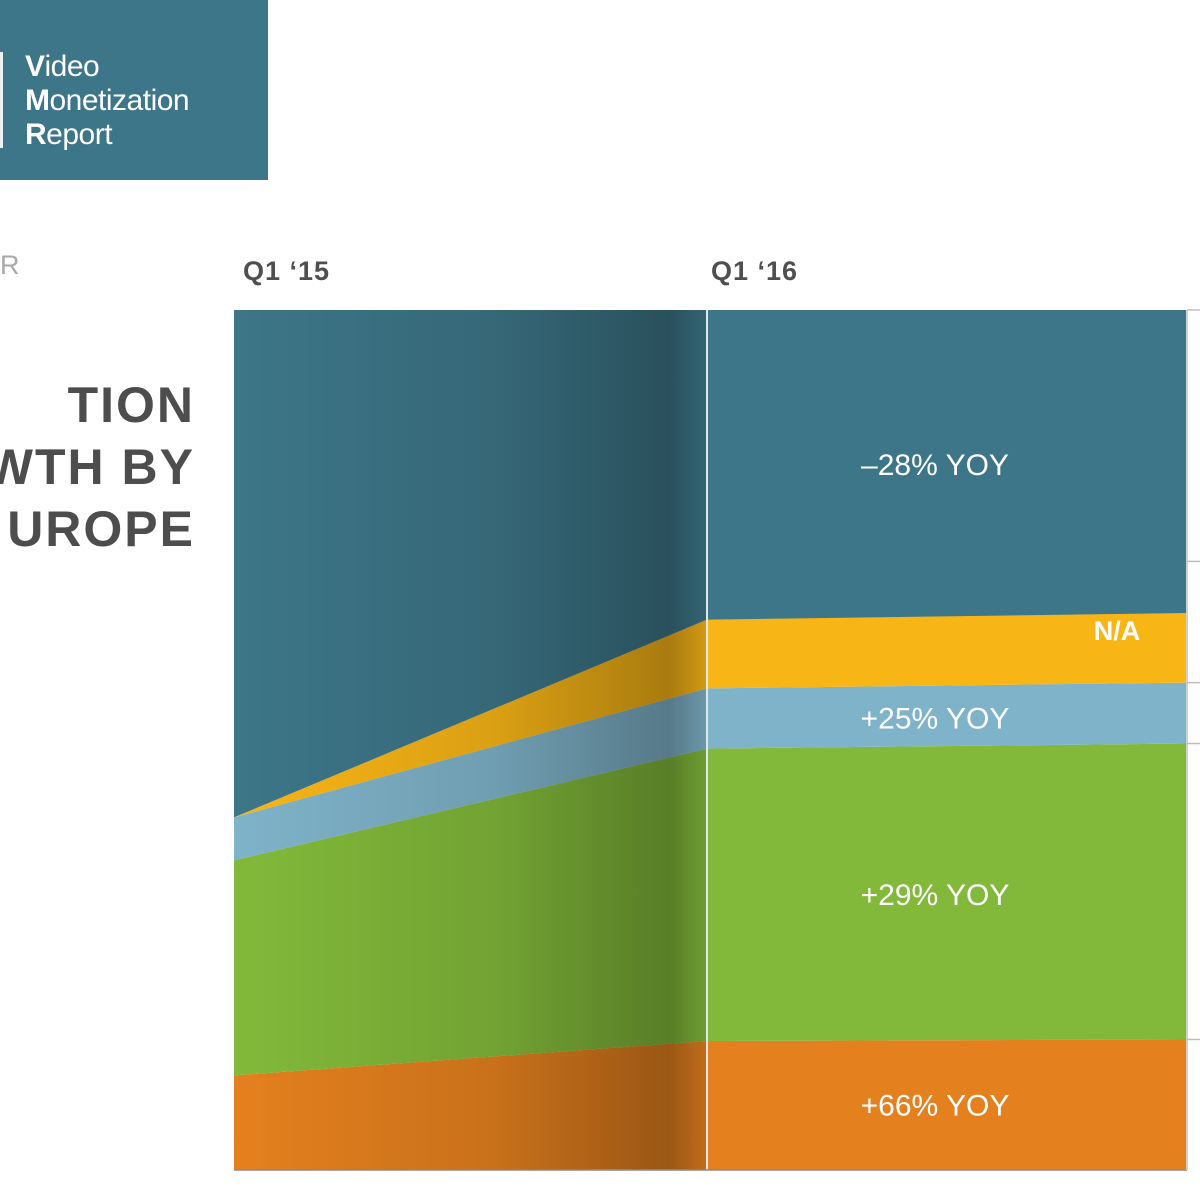 The image size is (1200, 1200). Describe the element at coordinates (935, 895) in the screenshot. I see `data-label-2: +29% YOY` at that location.